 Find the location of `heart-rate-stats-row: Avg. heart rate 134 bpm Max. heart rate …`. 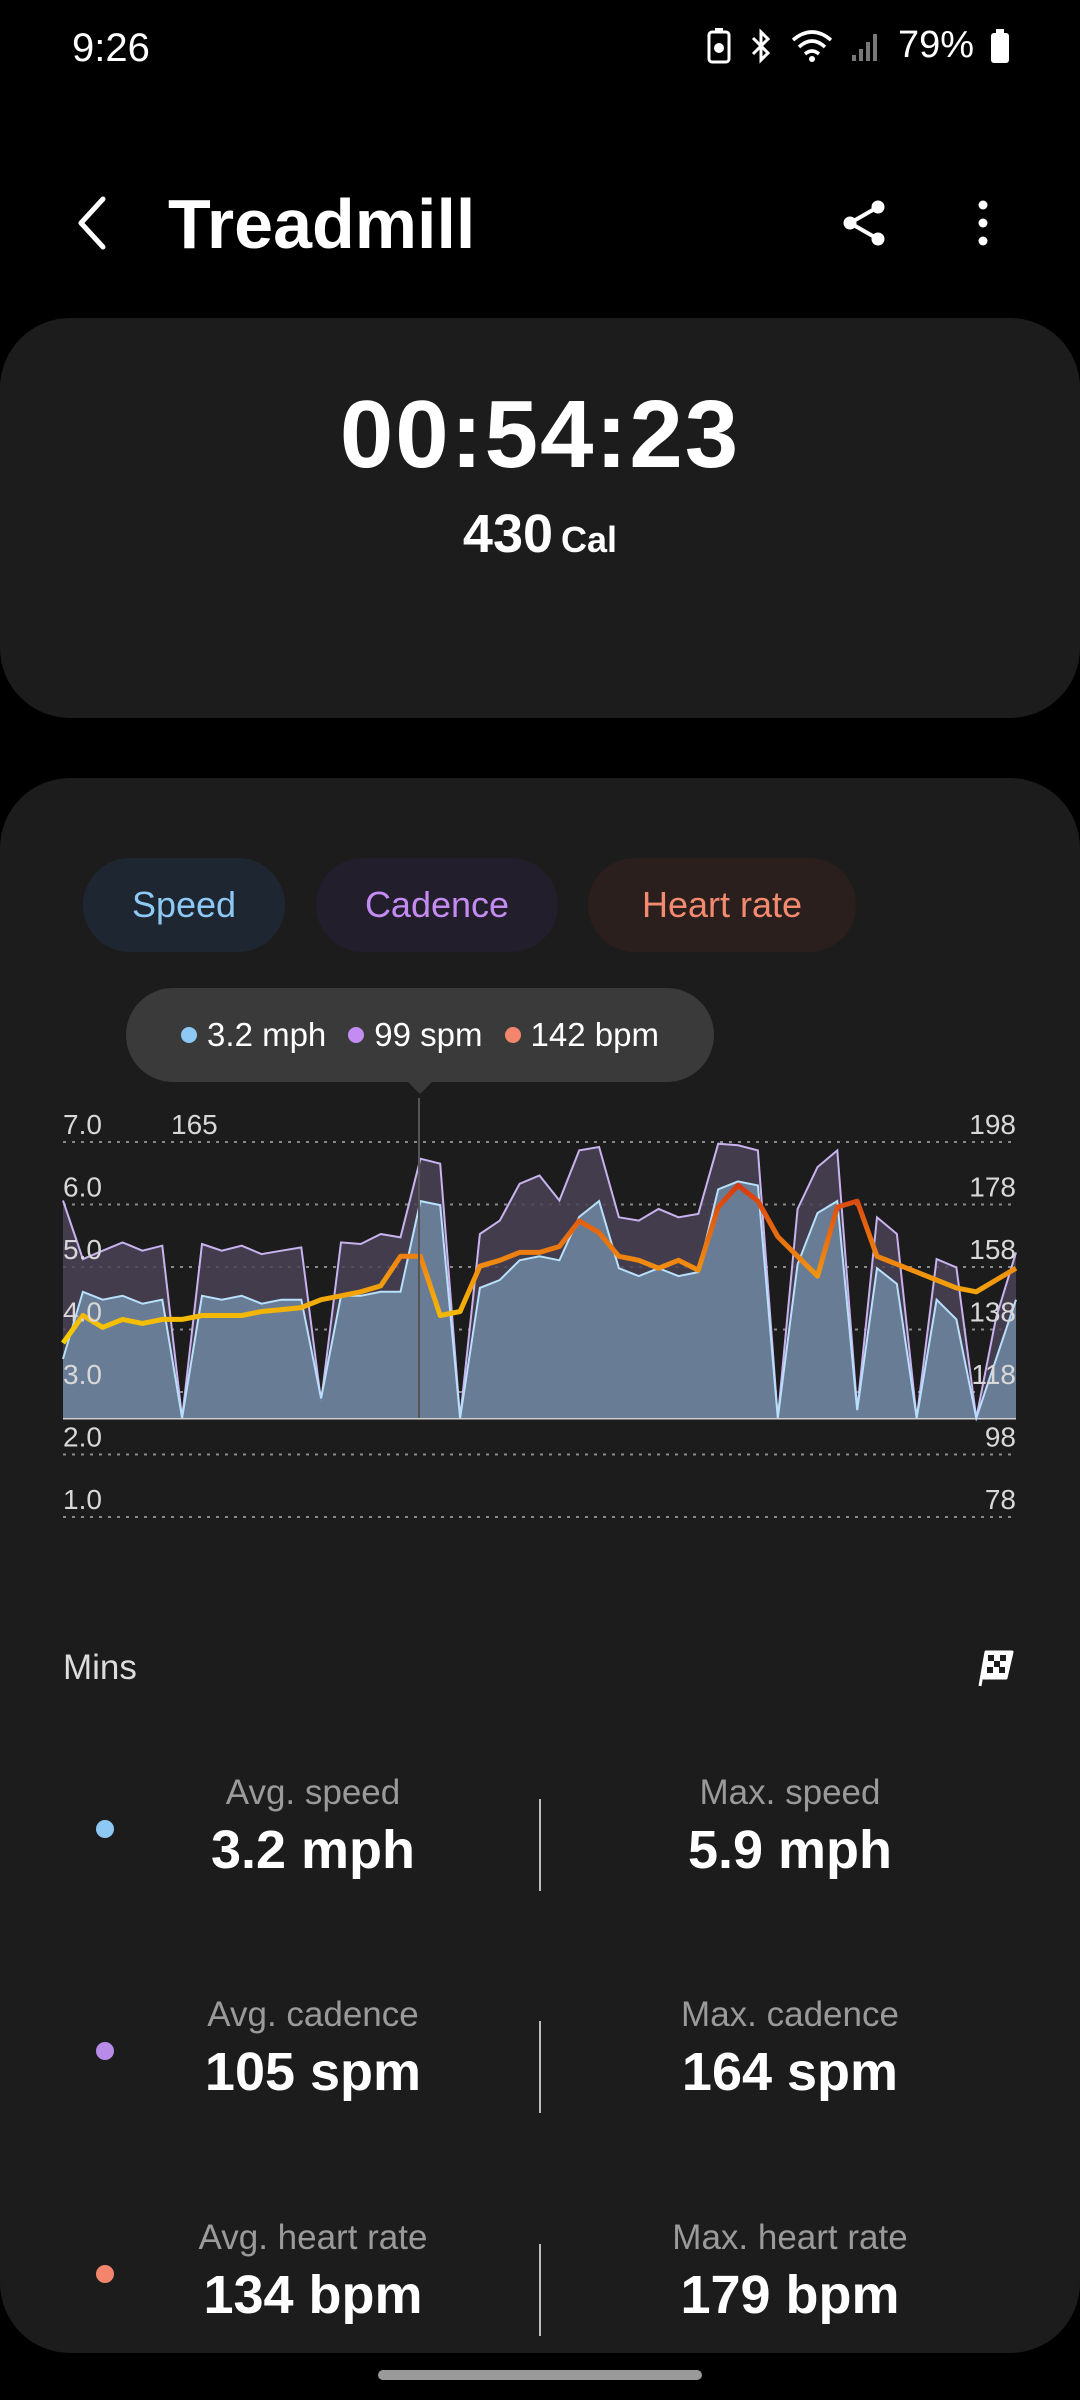

heart-rate-stats-row: Avg. heart rate 134 bpm Max. heart rate … is located at coordinates (540, 2283).